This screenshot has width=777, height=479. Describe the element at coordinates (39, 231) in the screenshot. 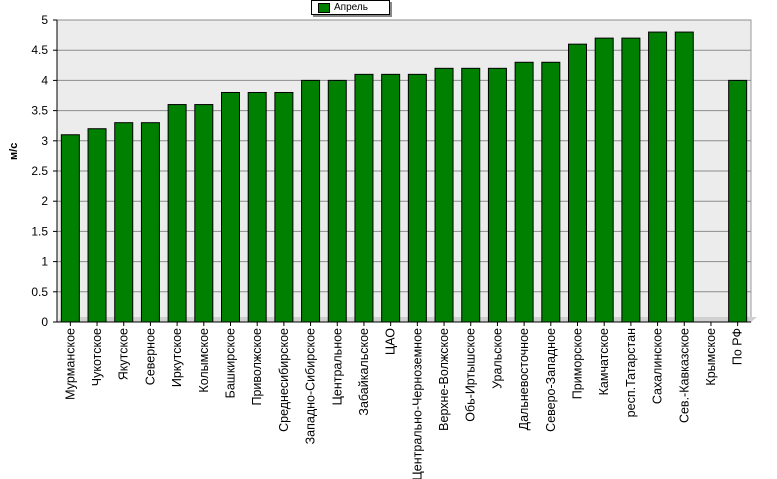

I see `y-tick-label: 1.5` at that location.